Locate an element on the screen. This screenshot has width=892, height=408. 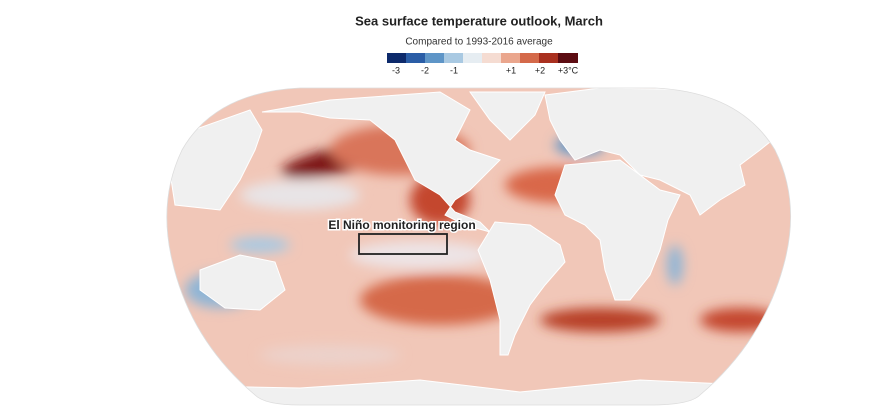
subtitle: Compared to 1993-2016 average is located at coordinates (479, 42).